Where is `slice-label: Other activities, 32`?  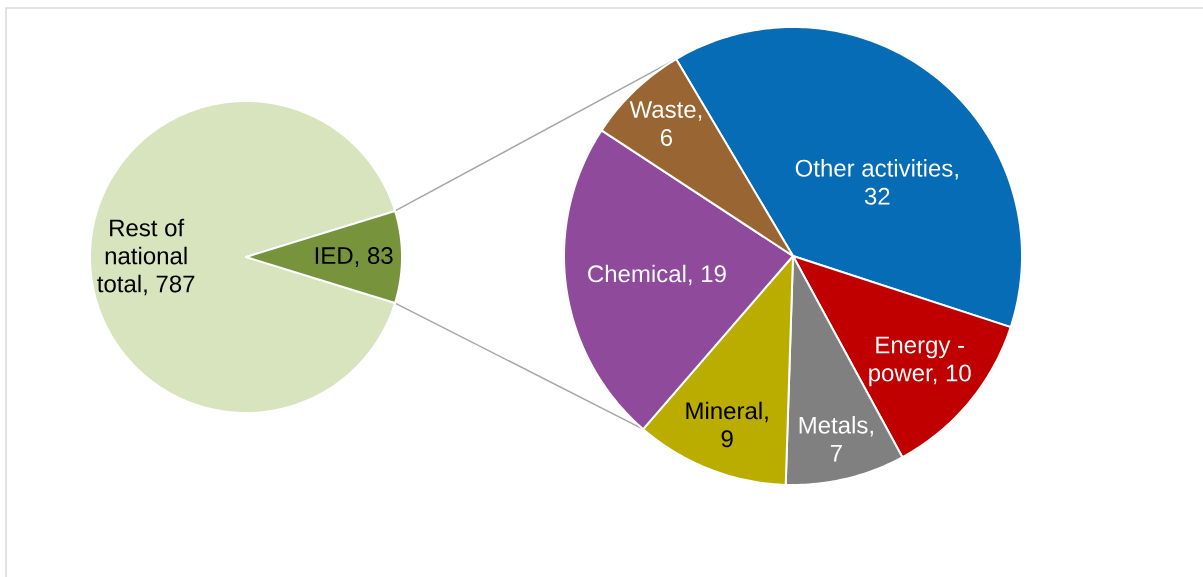
slice-label: Other activities, 32 is located at coordinates (876, 182).